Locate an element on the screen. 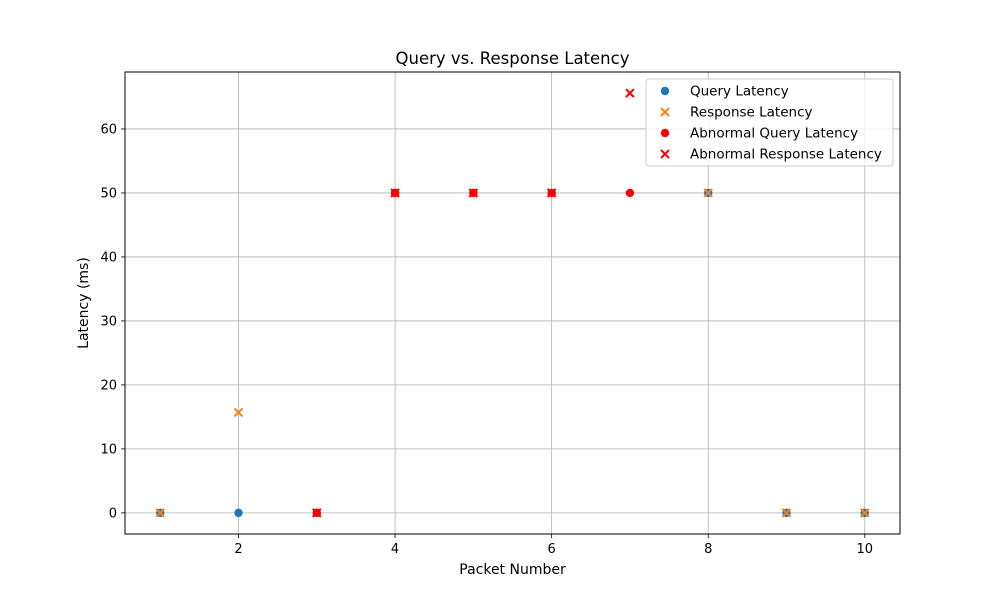 The image size is (1000, 604). legend-item: Response Latency is located at coordinates (736, 113).